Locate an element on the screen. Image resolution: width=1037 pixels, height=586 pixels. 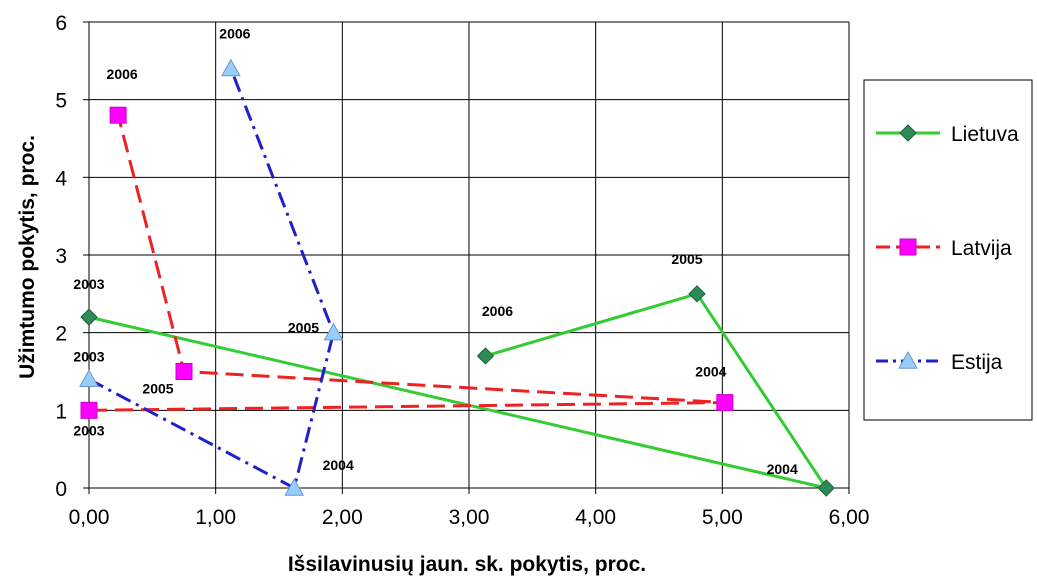
y-tick-label: 2 is located at coordinates (61, 334).